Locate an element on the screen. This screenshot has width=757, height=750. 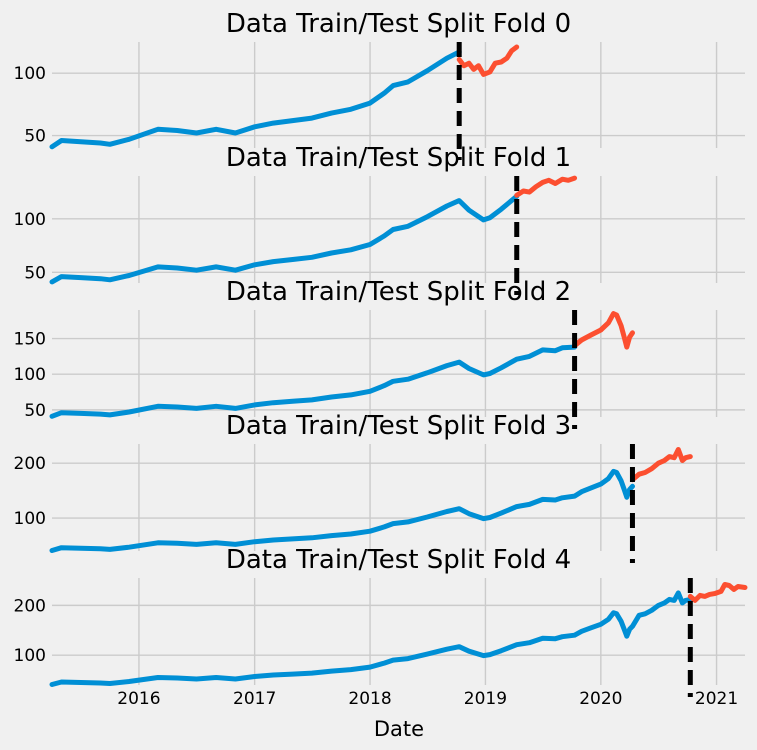
panel-4-train-series is located at coordinates (371, 638).